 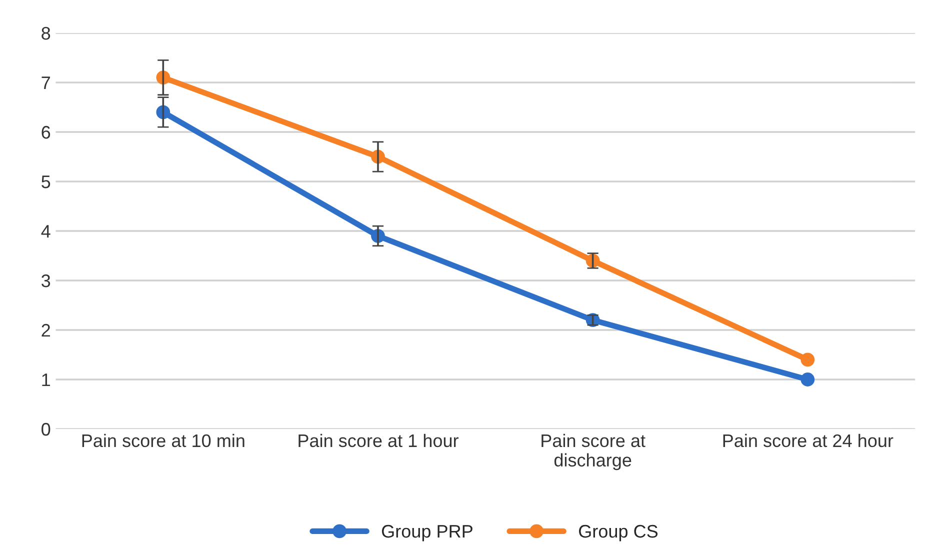 What do you see at coordinates (618, 533) in the screenshot?
I see `legend-label: Group CS` at bounding box center [618, 533].